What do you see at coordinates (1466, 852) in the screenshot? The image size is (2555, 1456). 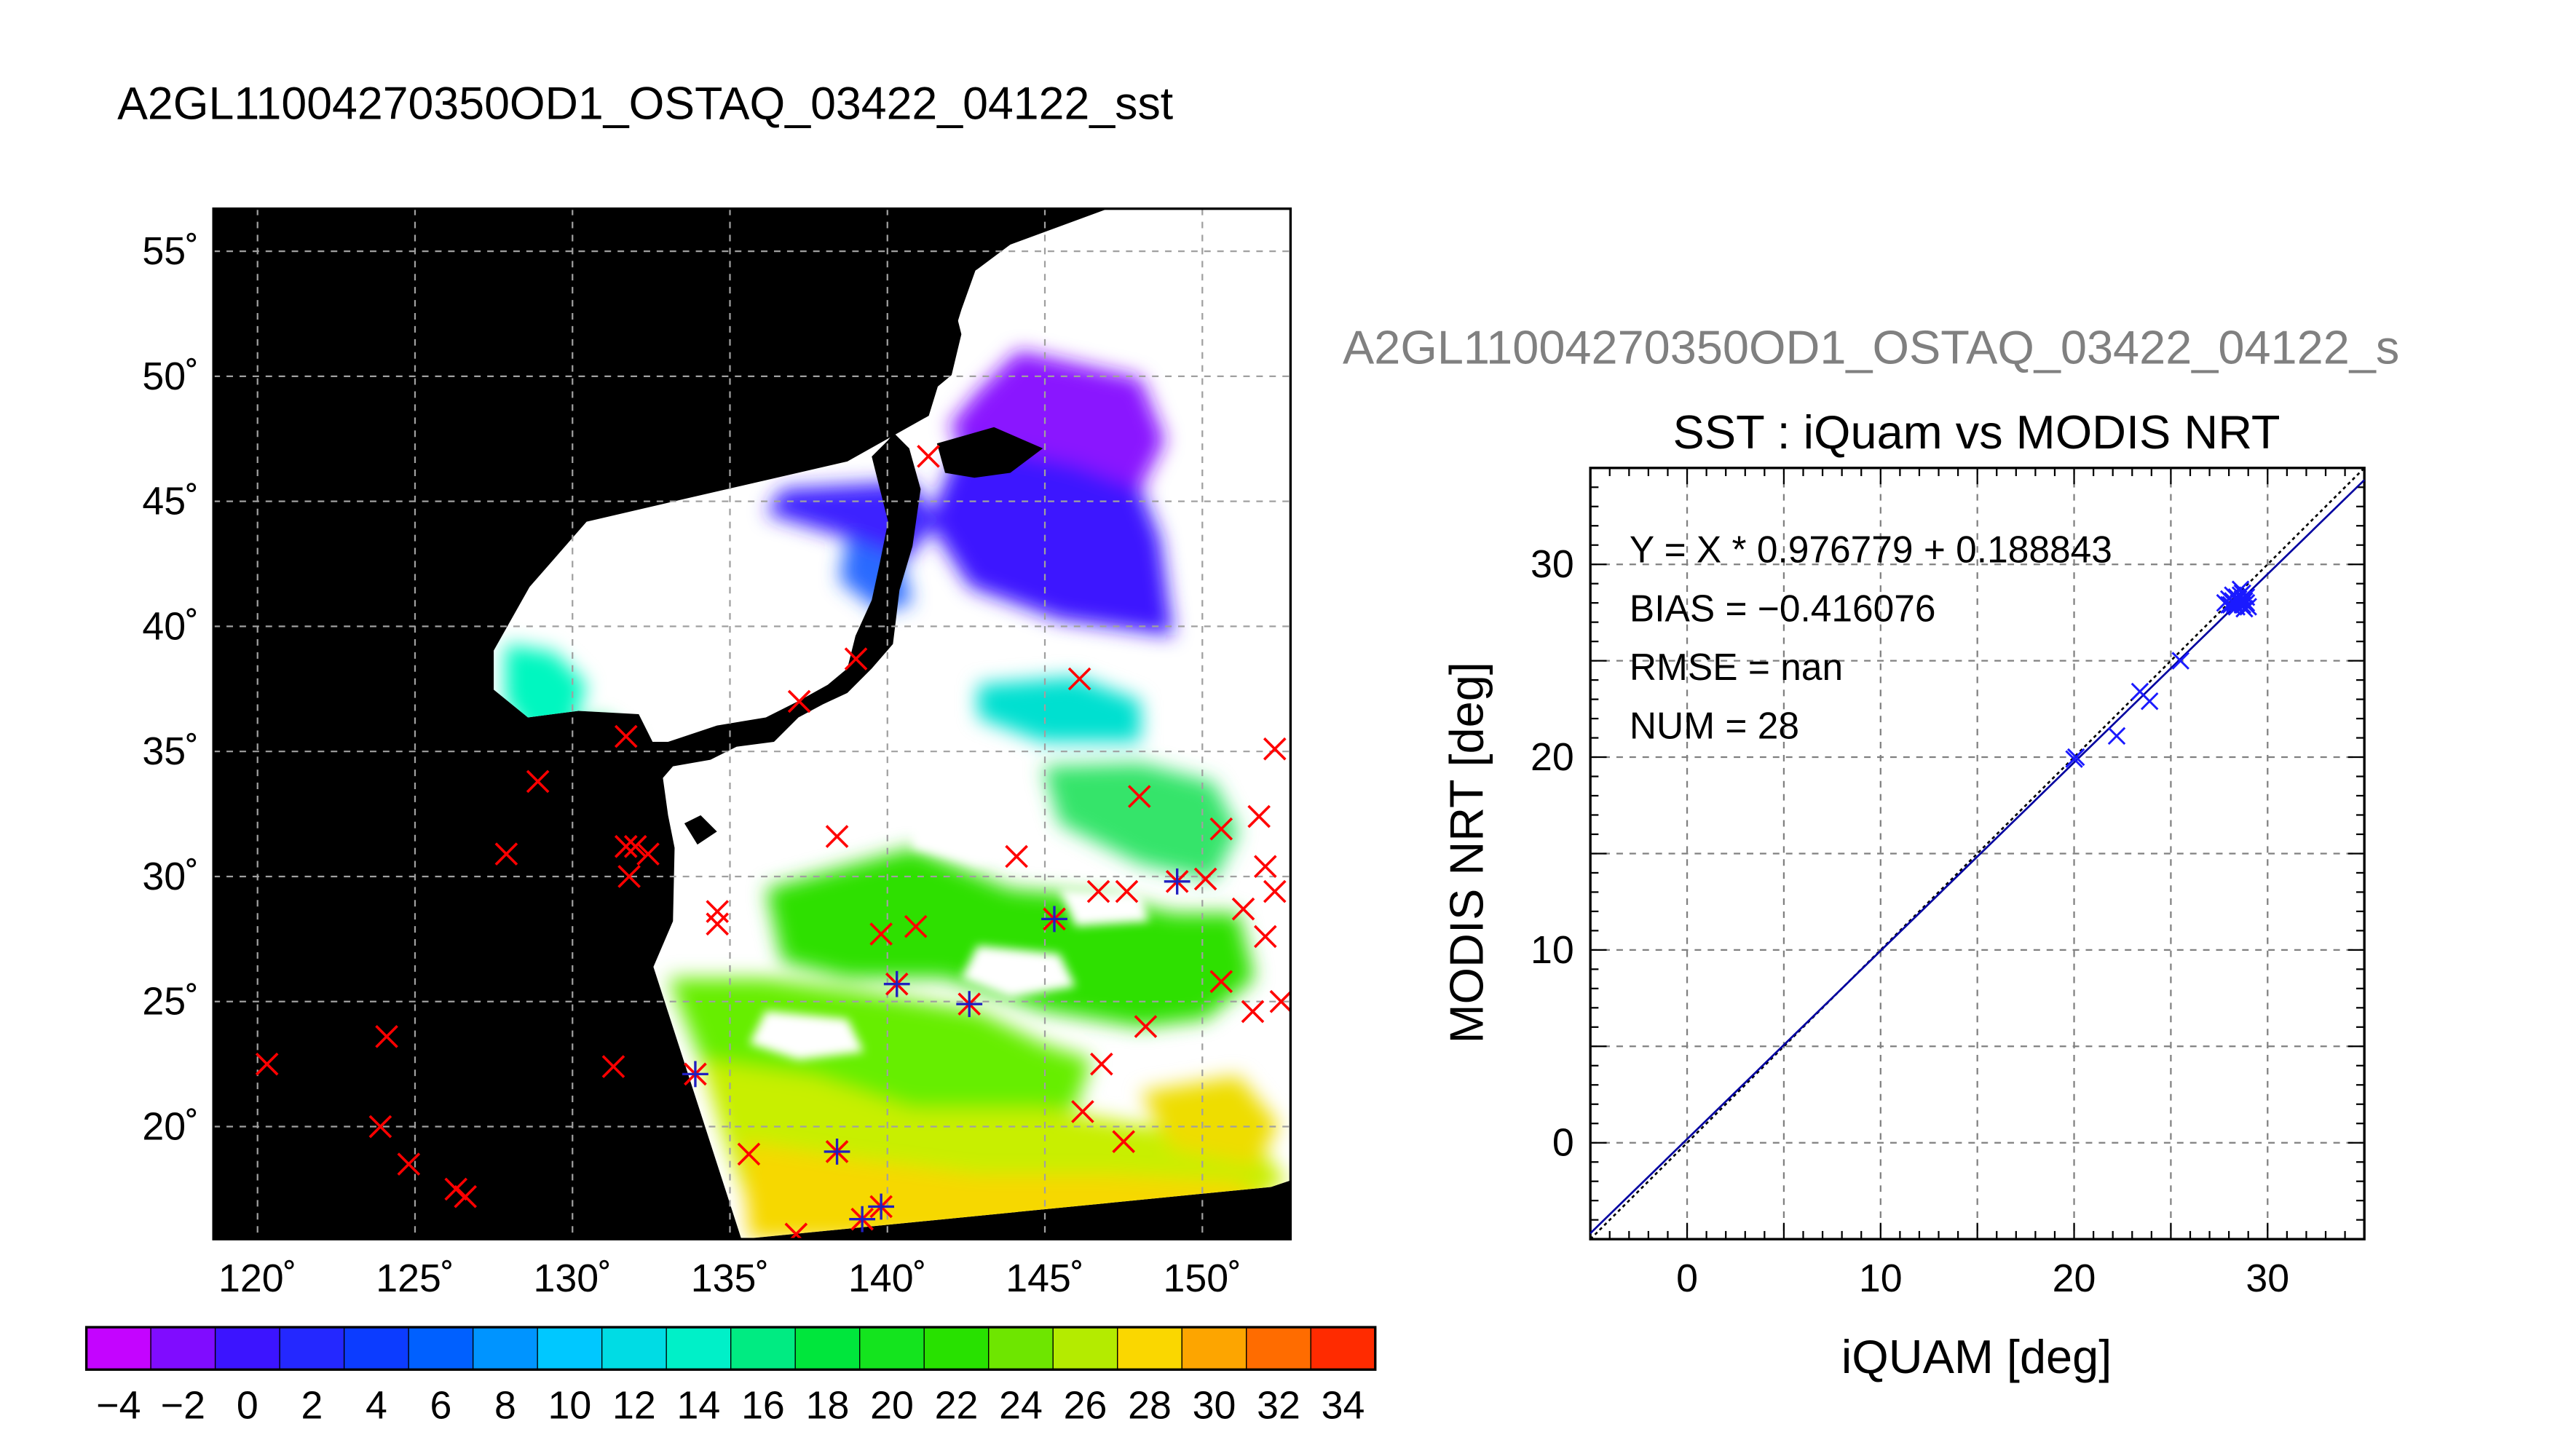 I see `scatter-y-label: MODIS NRT [deg]` at bounding box center [1466, 852].